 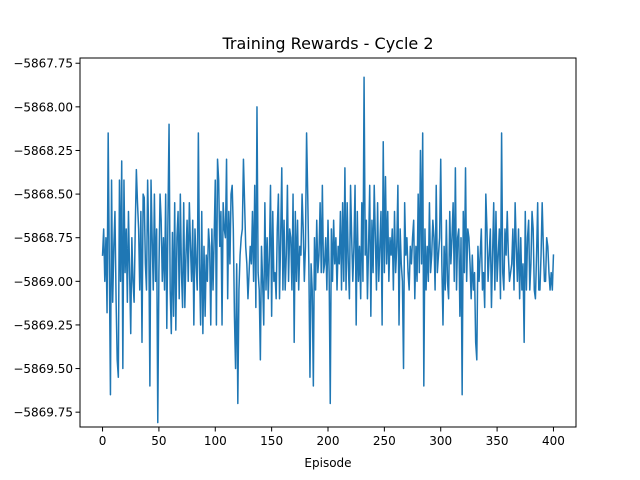 What do you see at coordinates (43, 413) in the screenshot?
I see `y-tick-label: −5869.75` at bounding box center [43, 413].